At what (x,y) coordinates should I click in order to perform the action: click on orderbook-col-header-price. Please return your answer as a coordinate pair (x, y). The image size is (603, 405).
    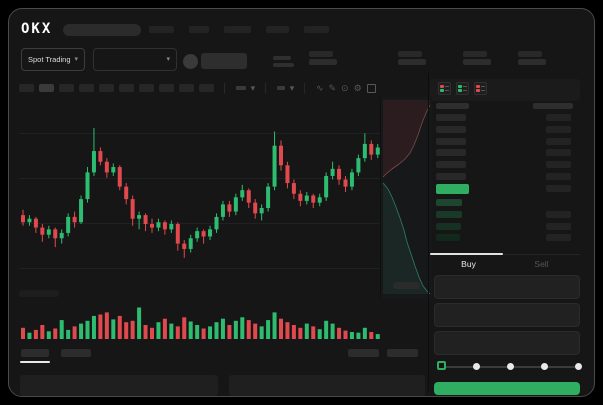
    Looking at the image, I should click on (452, 106).